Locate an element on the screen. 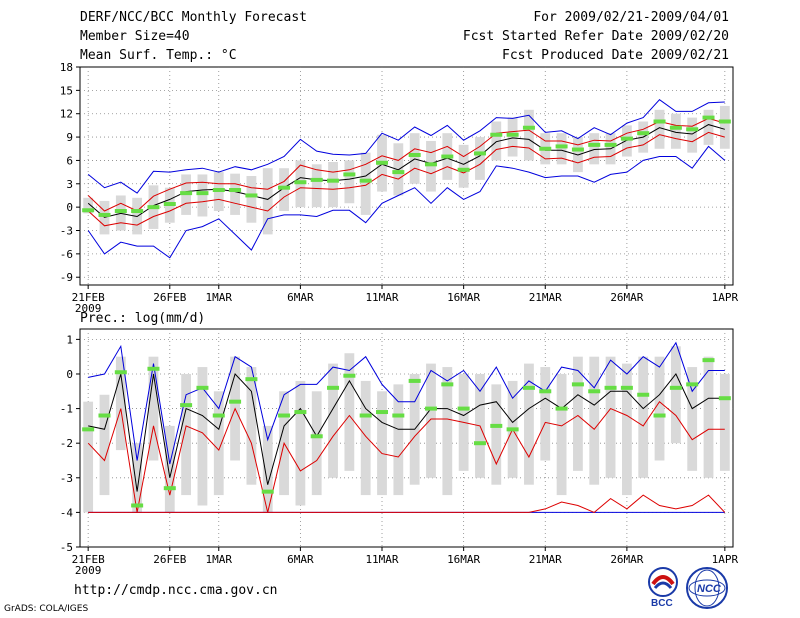 The height and width of the screenshot is (618, 800). y-tick-label: -2 is located at coordinates (66, 443).